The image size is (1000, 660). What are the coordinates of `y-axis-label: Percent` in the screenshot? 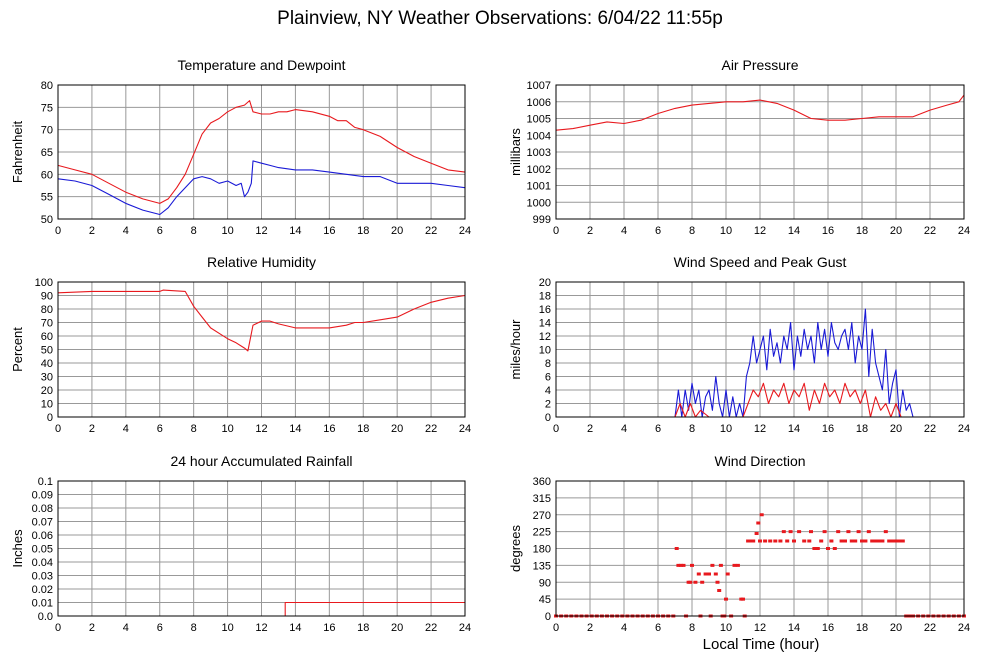 It's located at (17, 349).